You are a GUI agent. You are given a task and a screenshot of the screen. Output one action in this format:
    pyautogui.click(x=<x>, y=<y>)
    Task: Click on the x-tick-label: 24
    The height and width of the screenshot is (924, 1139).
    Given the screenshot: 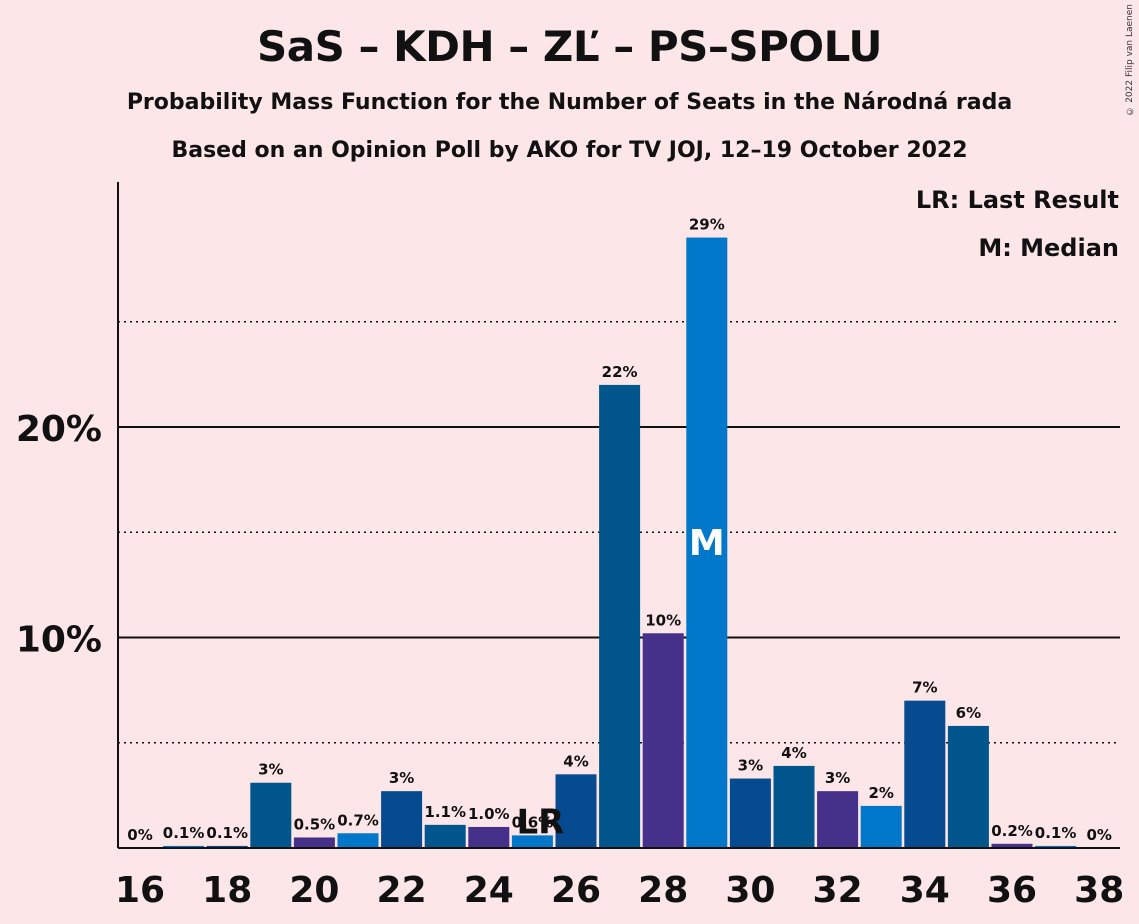 What is the action you would take?
    pyautogui.click(x=489, y=890)
    